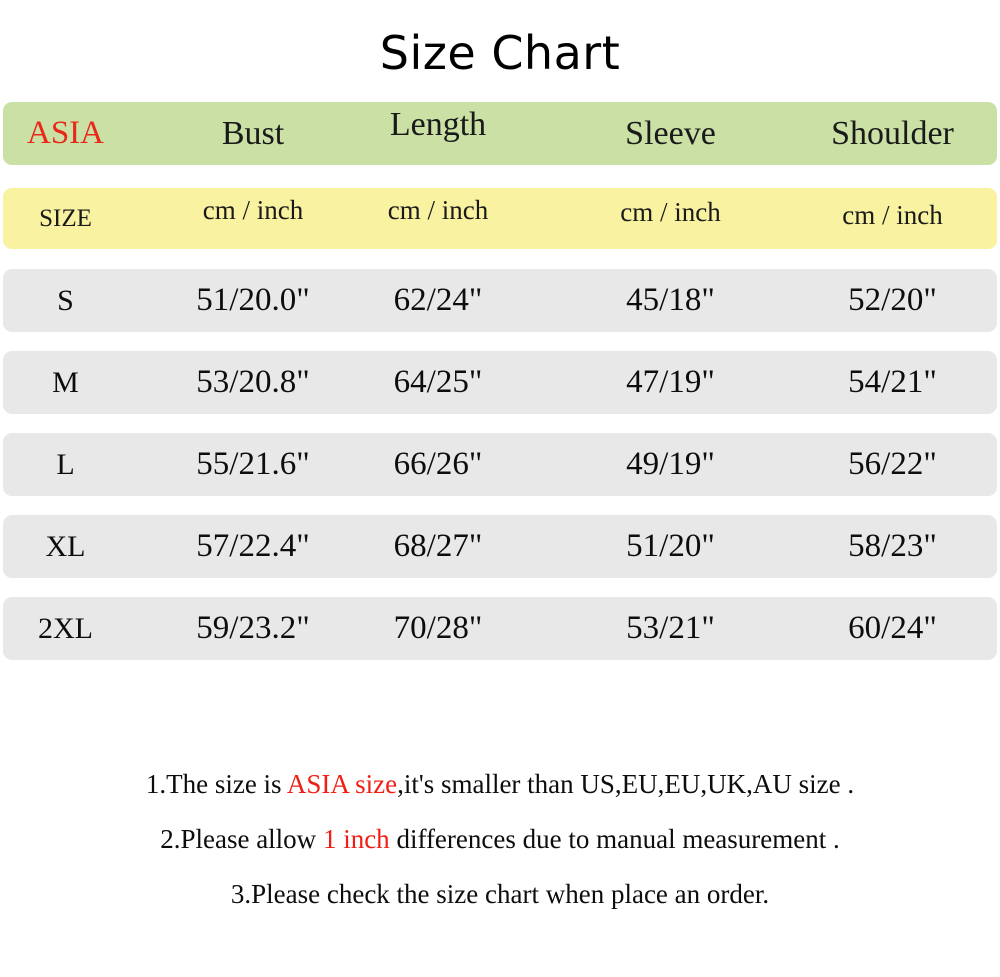 This screenshot has width=1000, height=977. I want to click on header-cell-bust: Bust, so click(253, 133).